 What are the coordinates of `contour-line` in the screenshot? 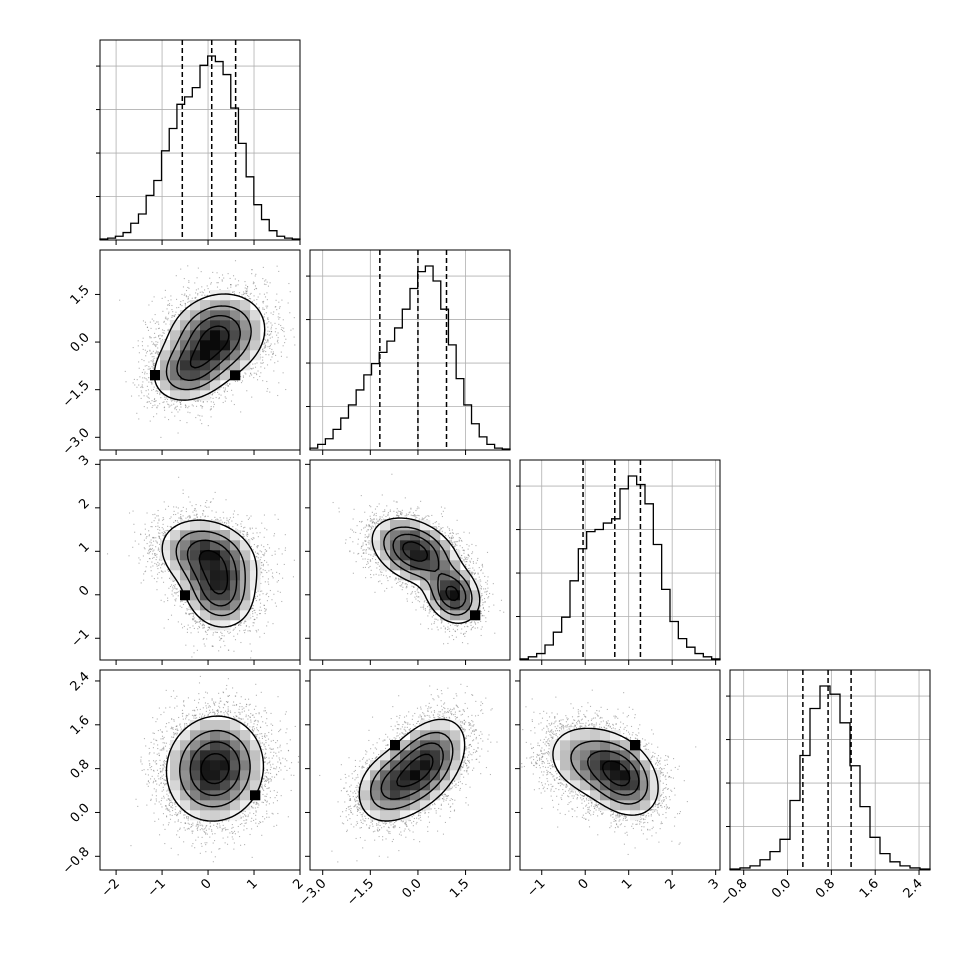 It's located at (412, 771).